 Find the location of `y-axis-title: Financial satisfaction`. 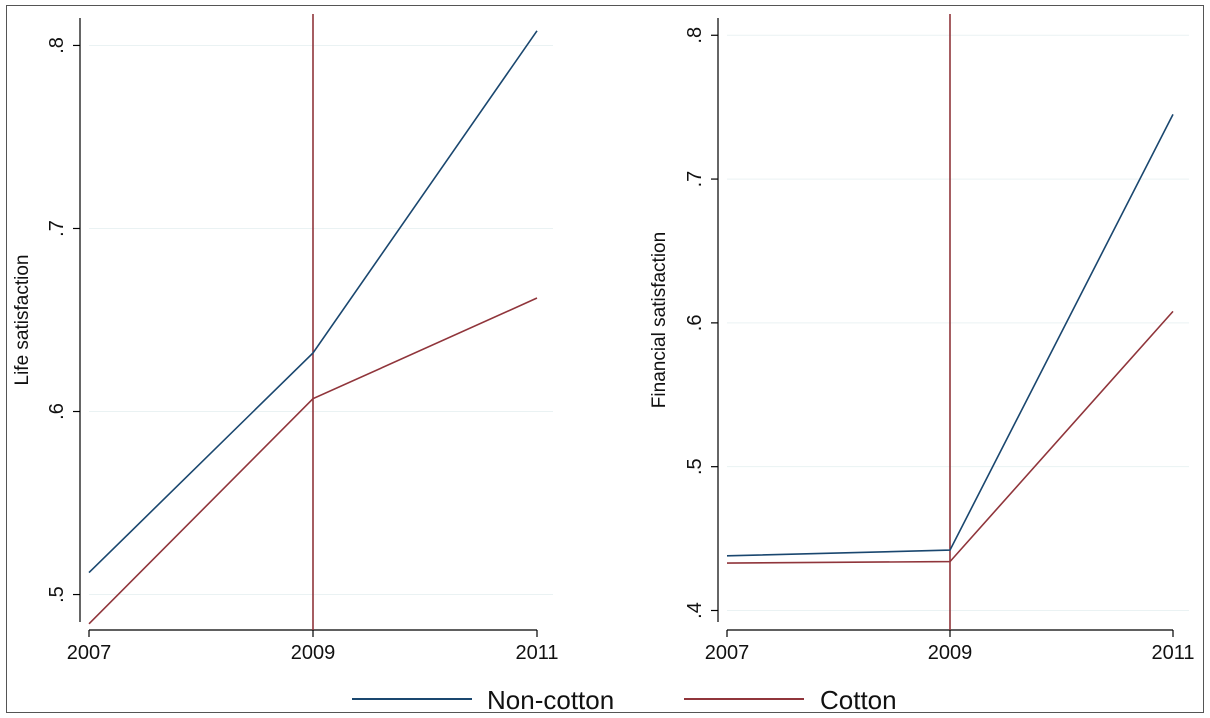

y-axis-title: Financial satisfaction is located at coordinates (659, 320).